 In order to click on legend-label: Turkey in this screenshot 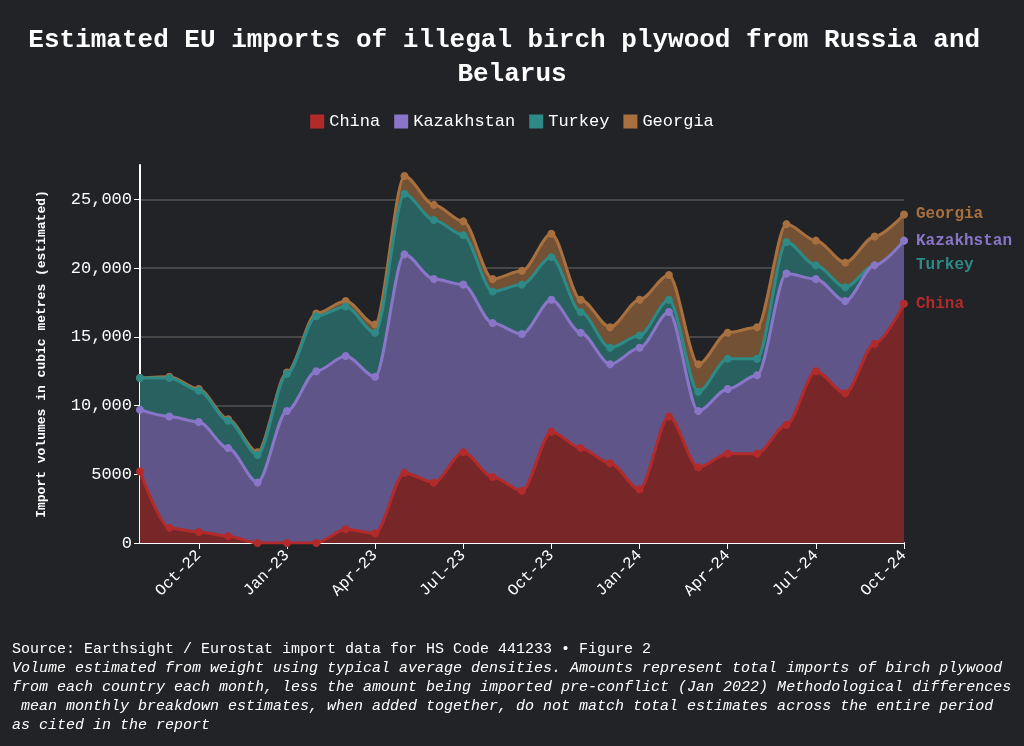, I will do `click(579, 121)`.